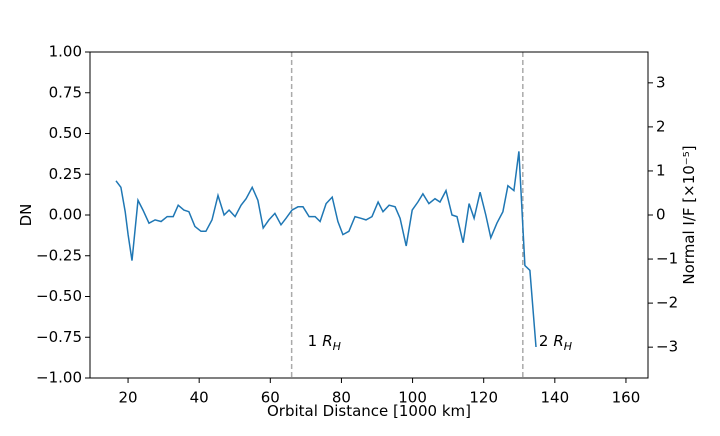  I want to click on x-tick-label: 80, so click(341, 398).